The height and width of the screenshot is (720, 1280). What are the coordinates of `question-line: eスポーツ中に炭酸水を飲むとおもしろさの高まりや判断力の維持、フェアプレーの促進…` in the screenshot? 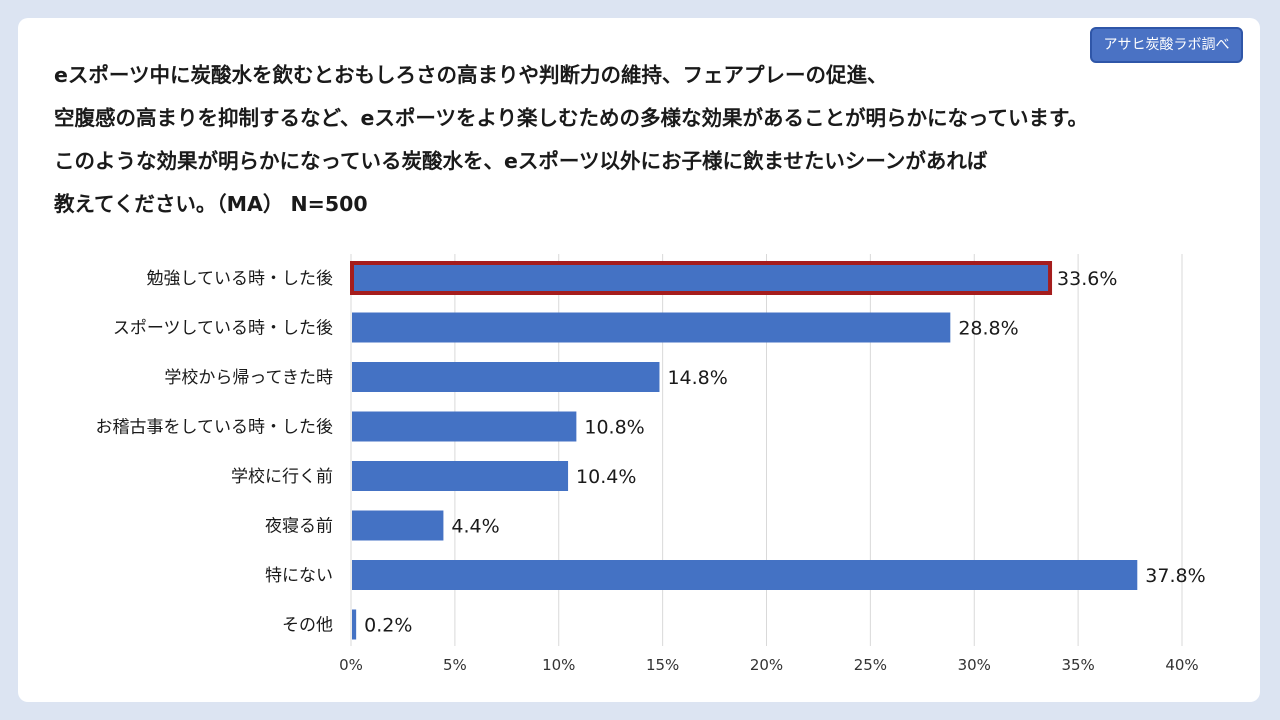 It's located at (471, 75).